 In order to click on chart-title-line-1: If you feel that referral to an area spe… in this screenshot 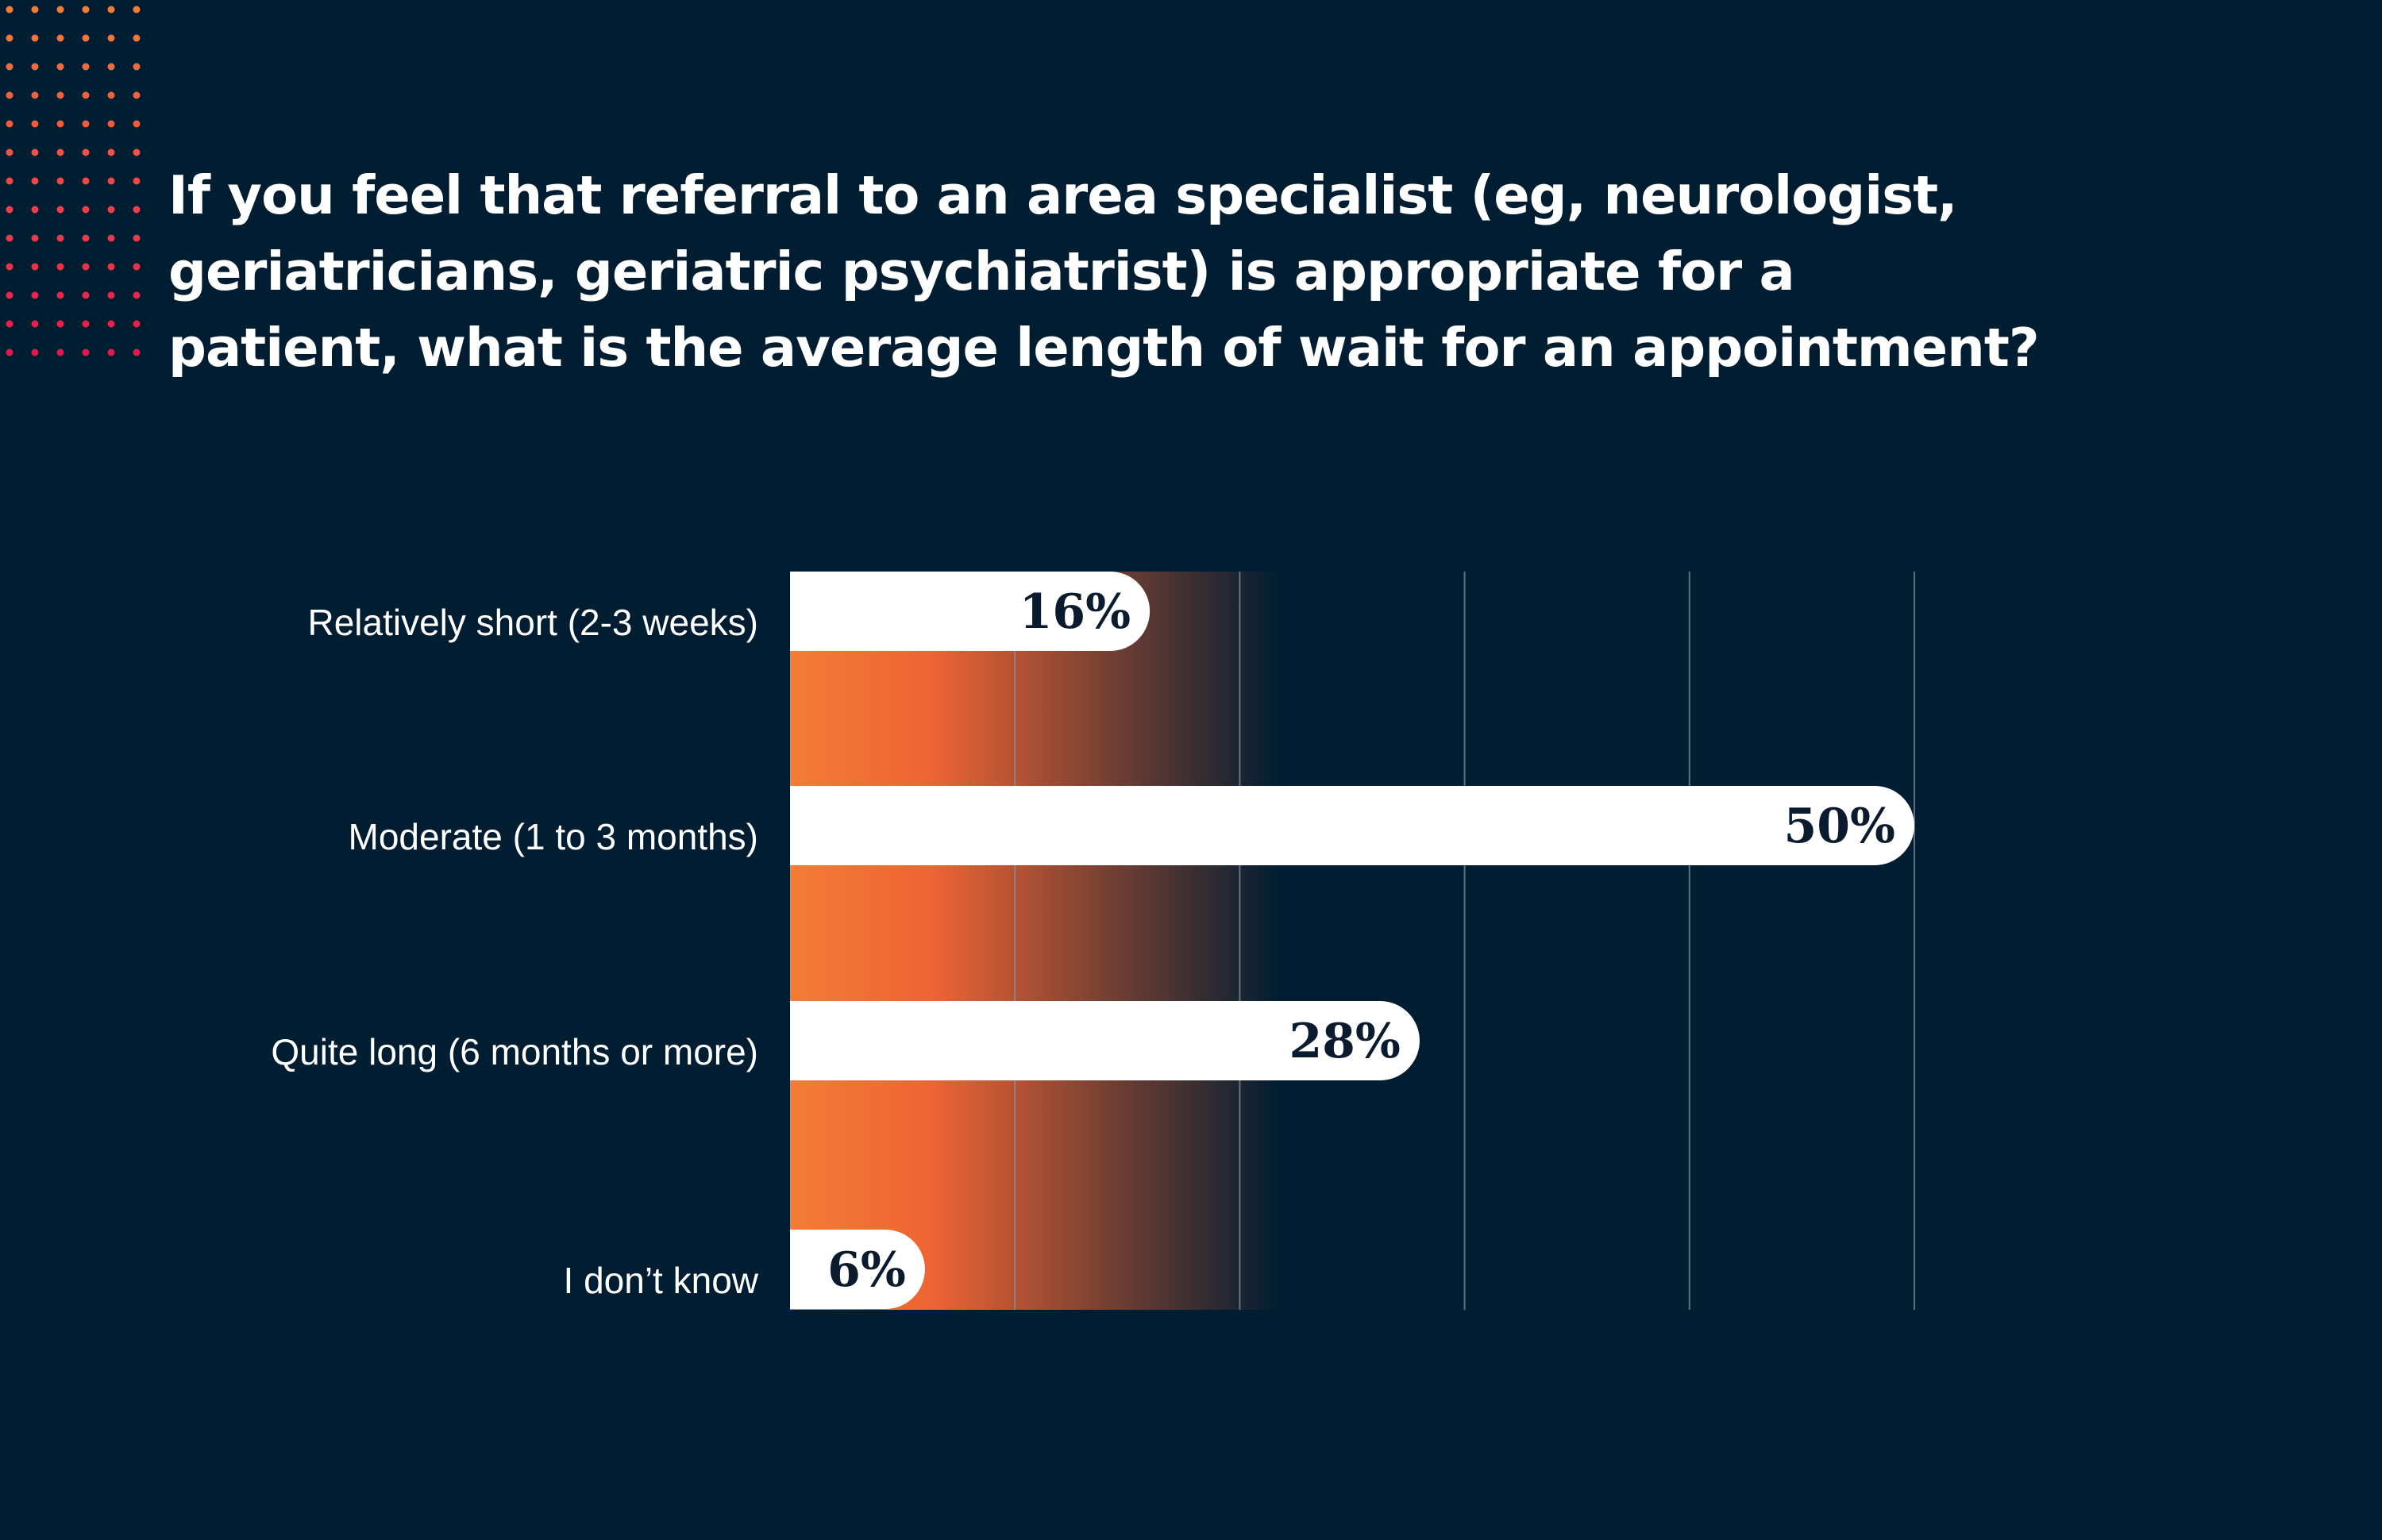, I will do `click(1063, 195)`.